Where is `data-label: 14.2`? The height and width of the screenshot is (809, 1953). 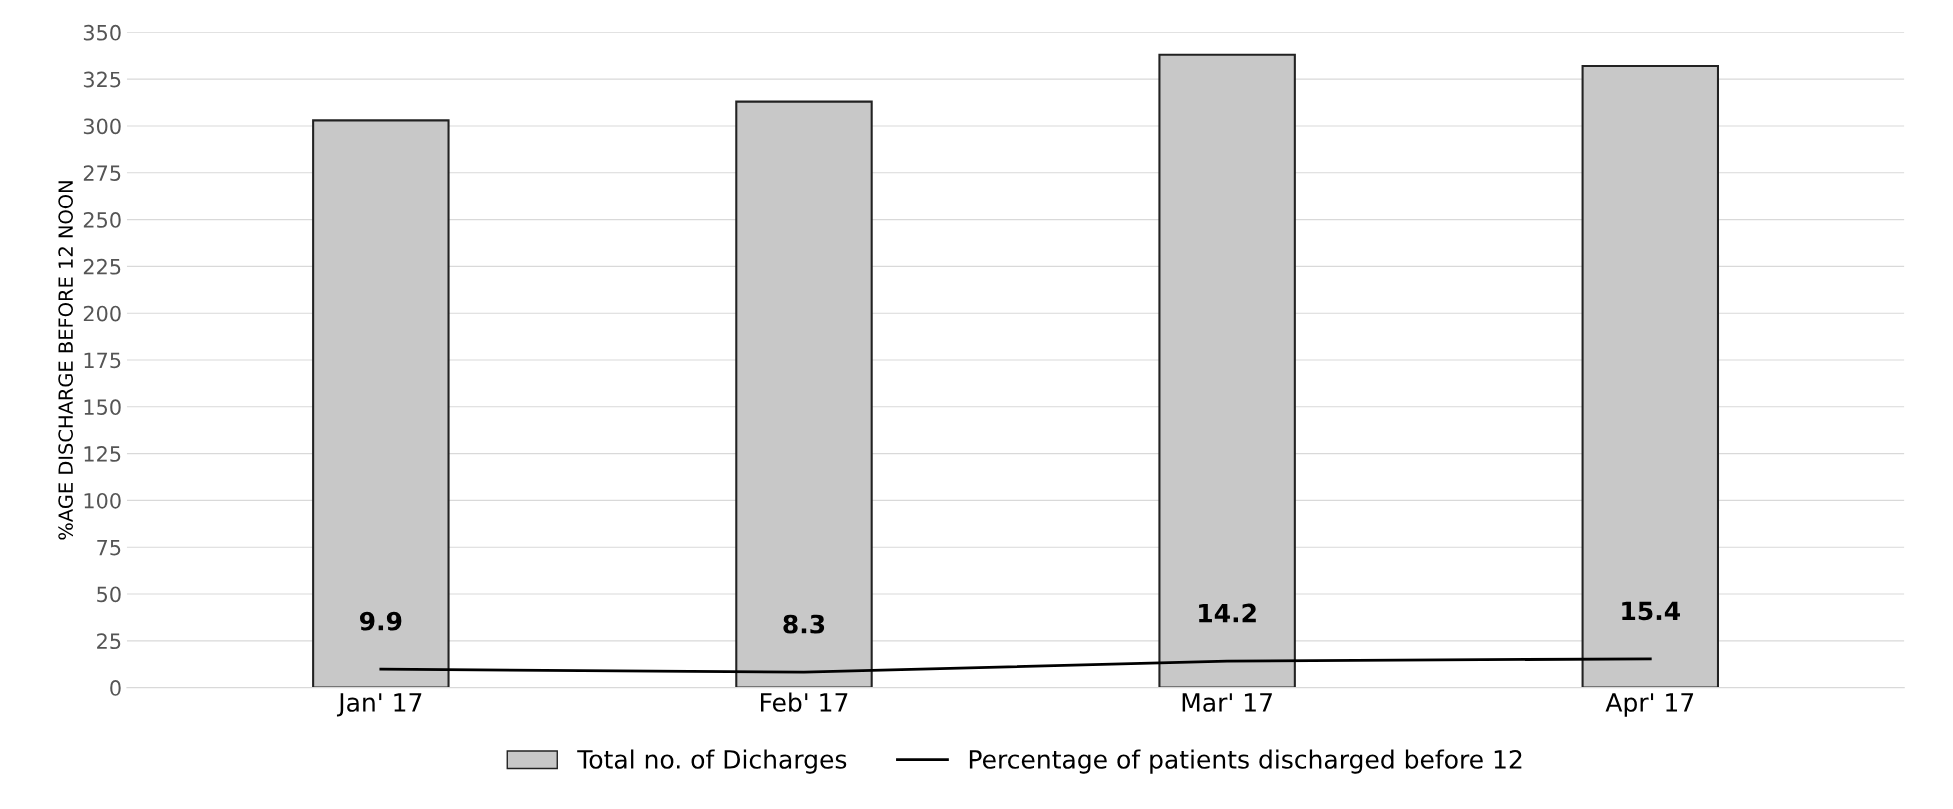
data-label: 14.2 is located at coordinates (1227, 613).